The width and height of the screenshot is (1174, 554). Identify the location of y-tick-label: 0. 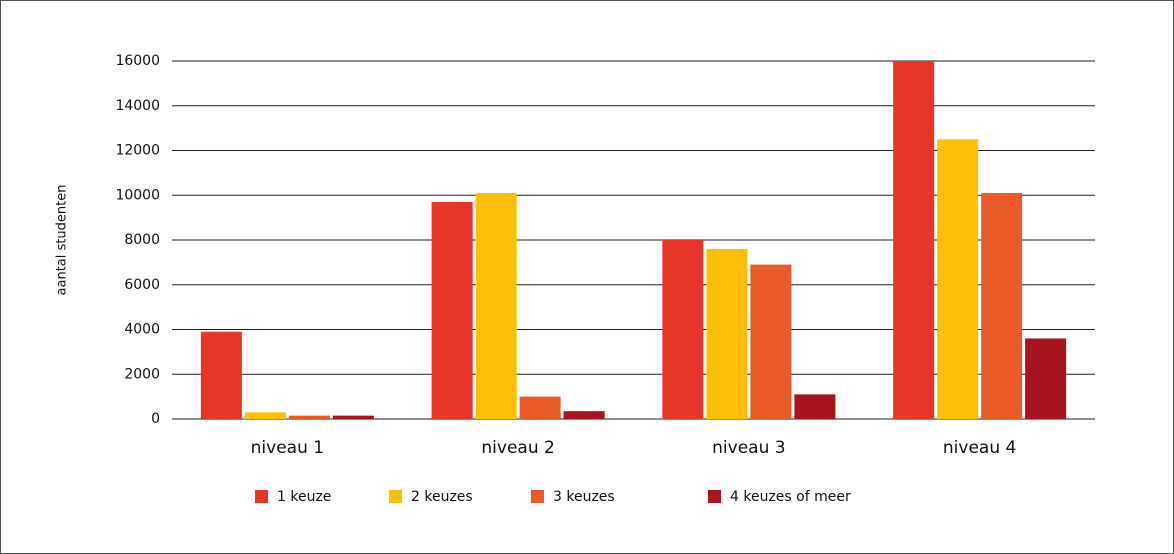
(155, 419).